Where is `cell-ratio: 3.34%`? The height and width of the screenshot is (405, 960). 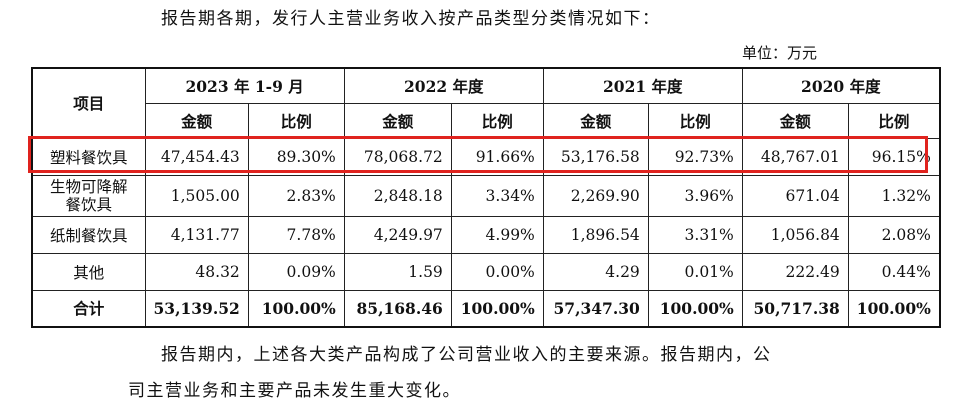
cell-ratio: 3.34% is located at coordinates (497, 195).